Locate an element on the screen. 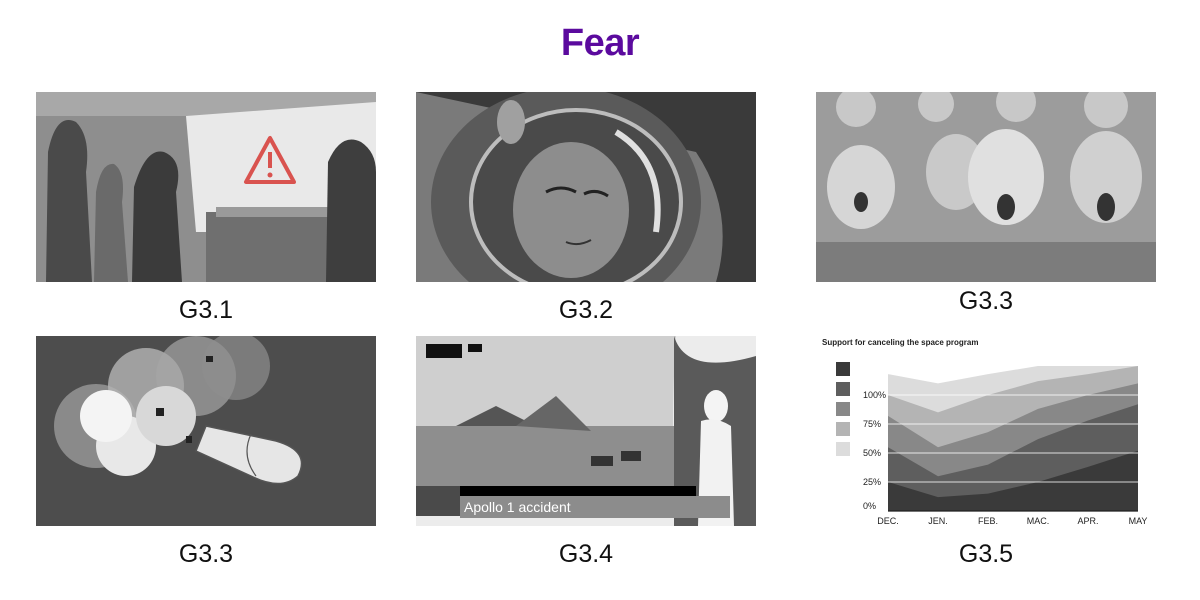 The height and width of the screenshot is (600, 1200). panel-caption: G3.4 is located at coordinates (586, 554).